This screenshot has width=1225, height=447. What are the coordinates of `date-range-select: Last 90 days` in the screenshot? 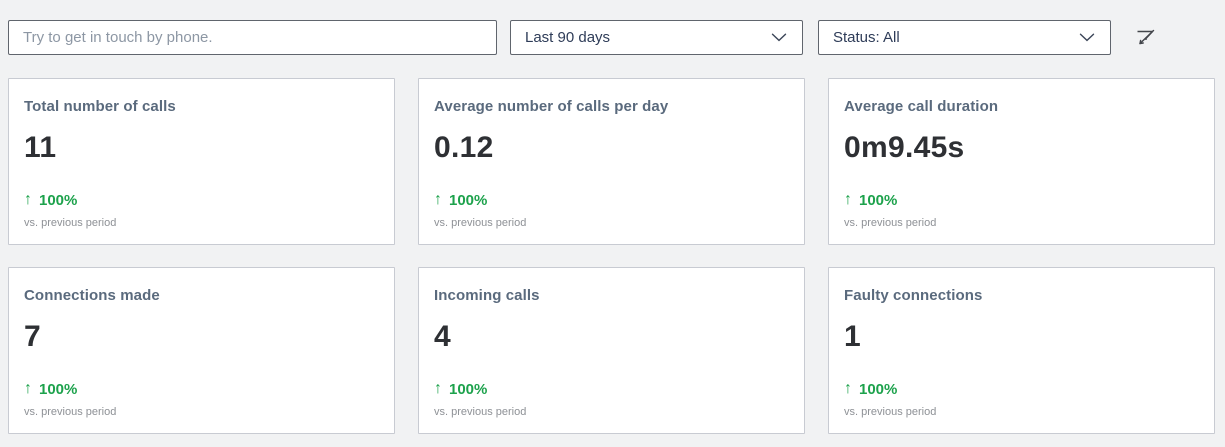 It's located at (656, 37).